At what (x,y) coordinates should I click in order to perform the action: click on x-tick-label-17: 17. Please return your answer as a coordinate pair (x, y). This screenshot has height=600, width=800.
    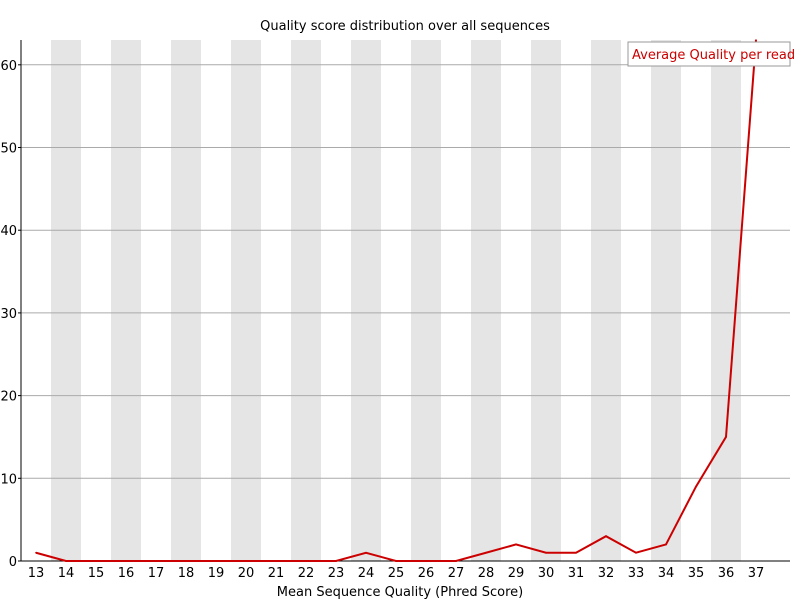
    Looking at the image, I should click on (156, 573).